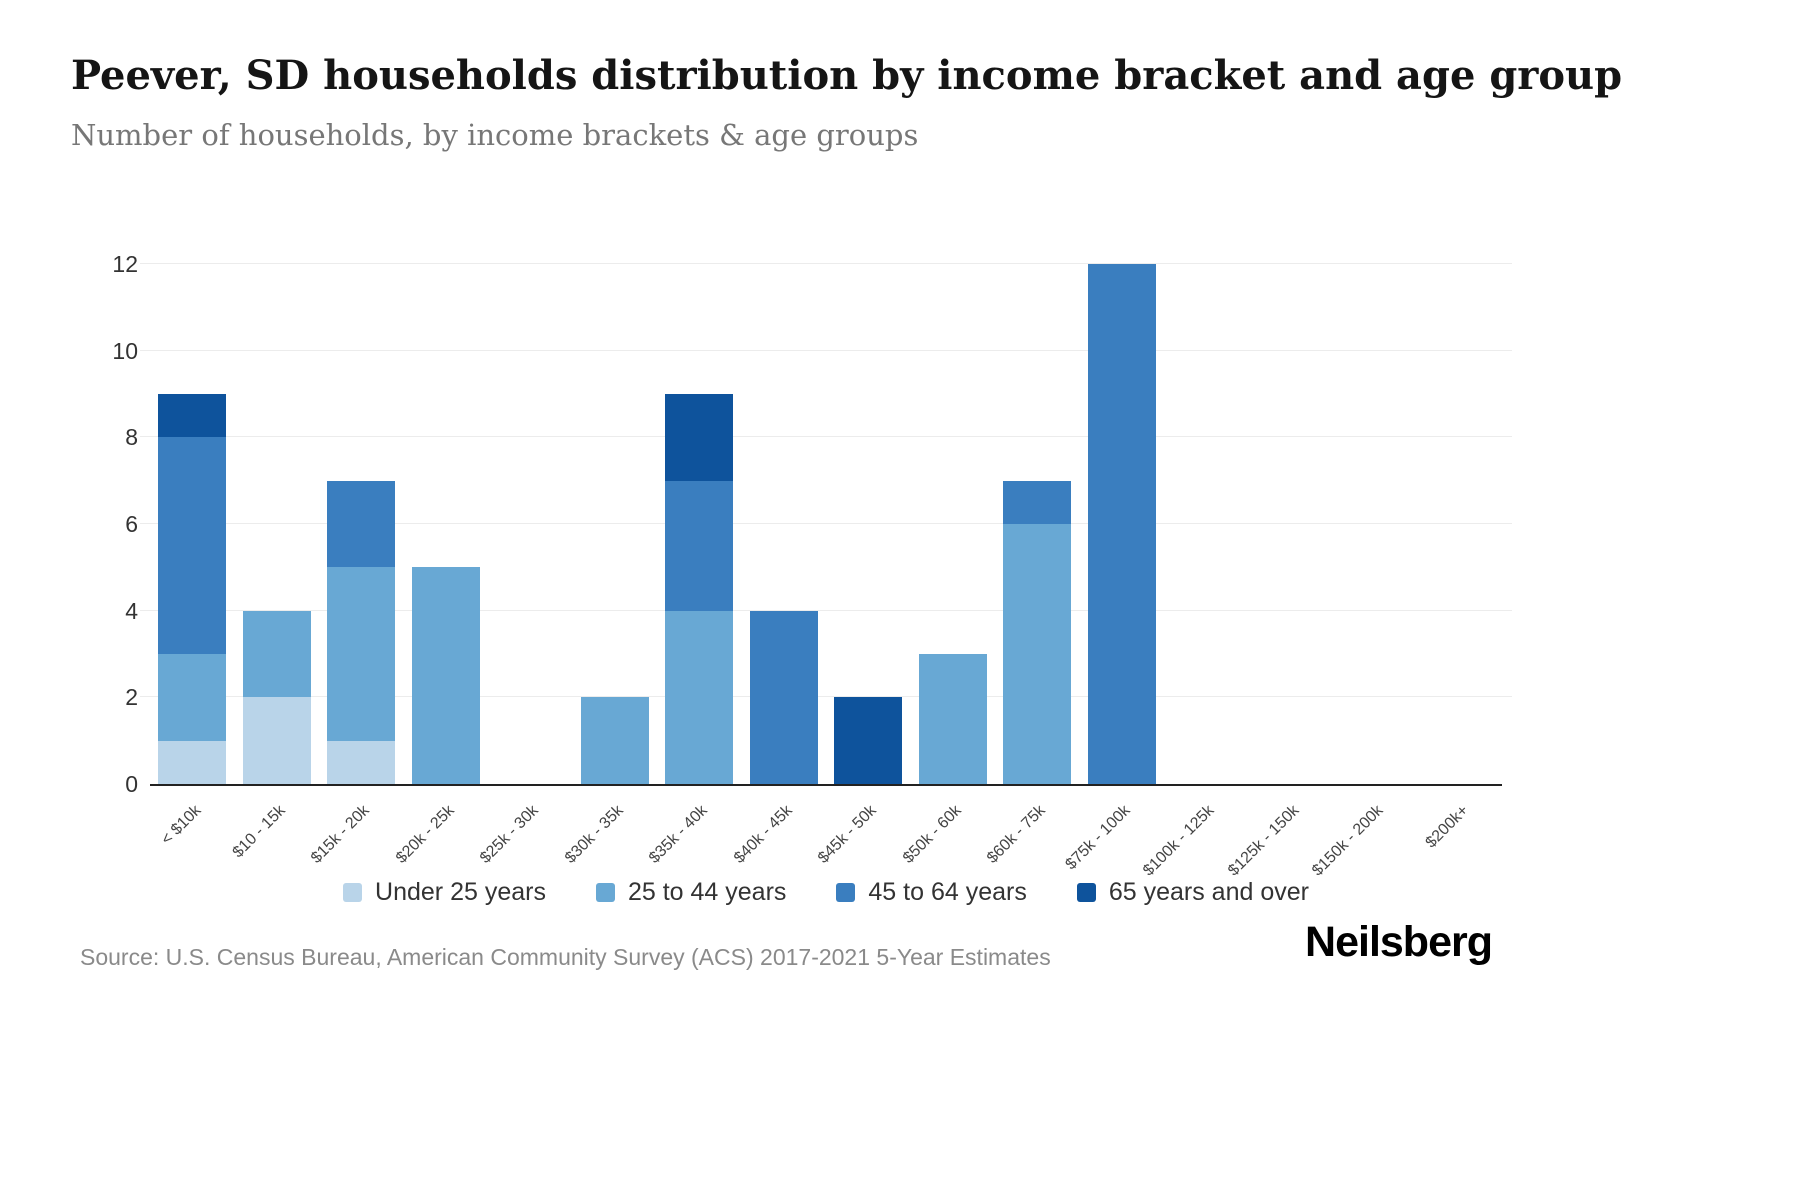 This screenshot has height=1200, width=1800. I want to click on x-tick-label: < $10k, so click(181, 825).